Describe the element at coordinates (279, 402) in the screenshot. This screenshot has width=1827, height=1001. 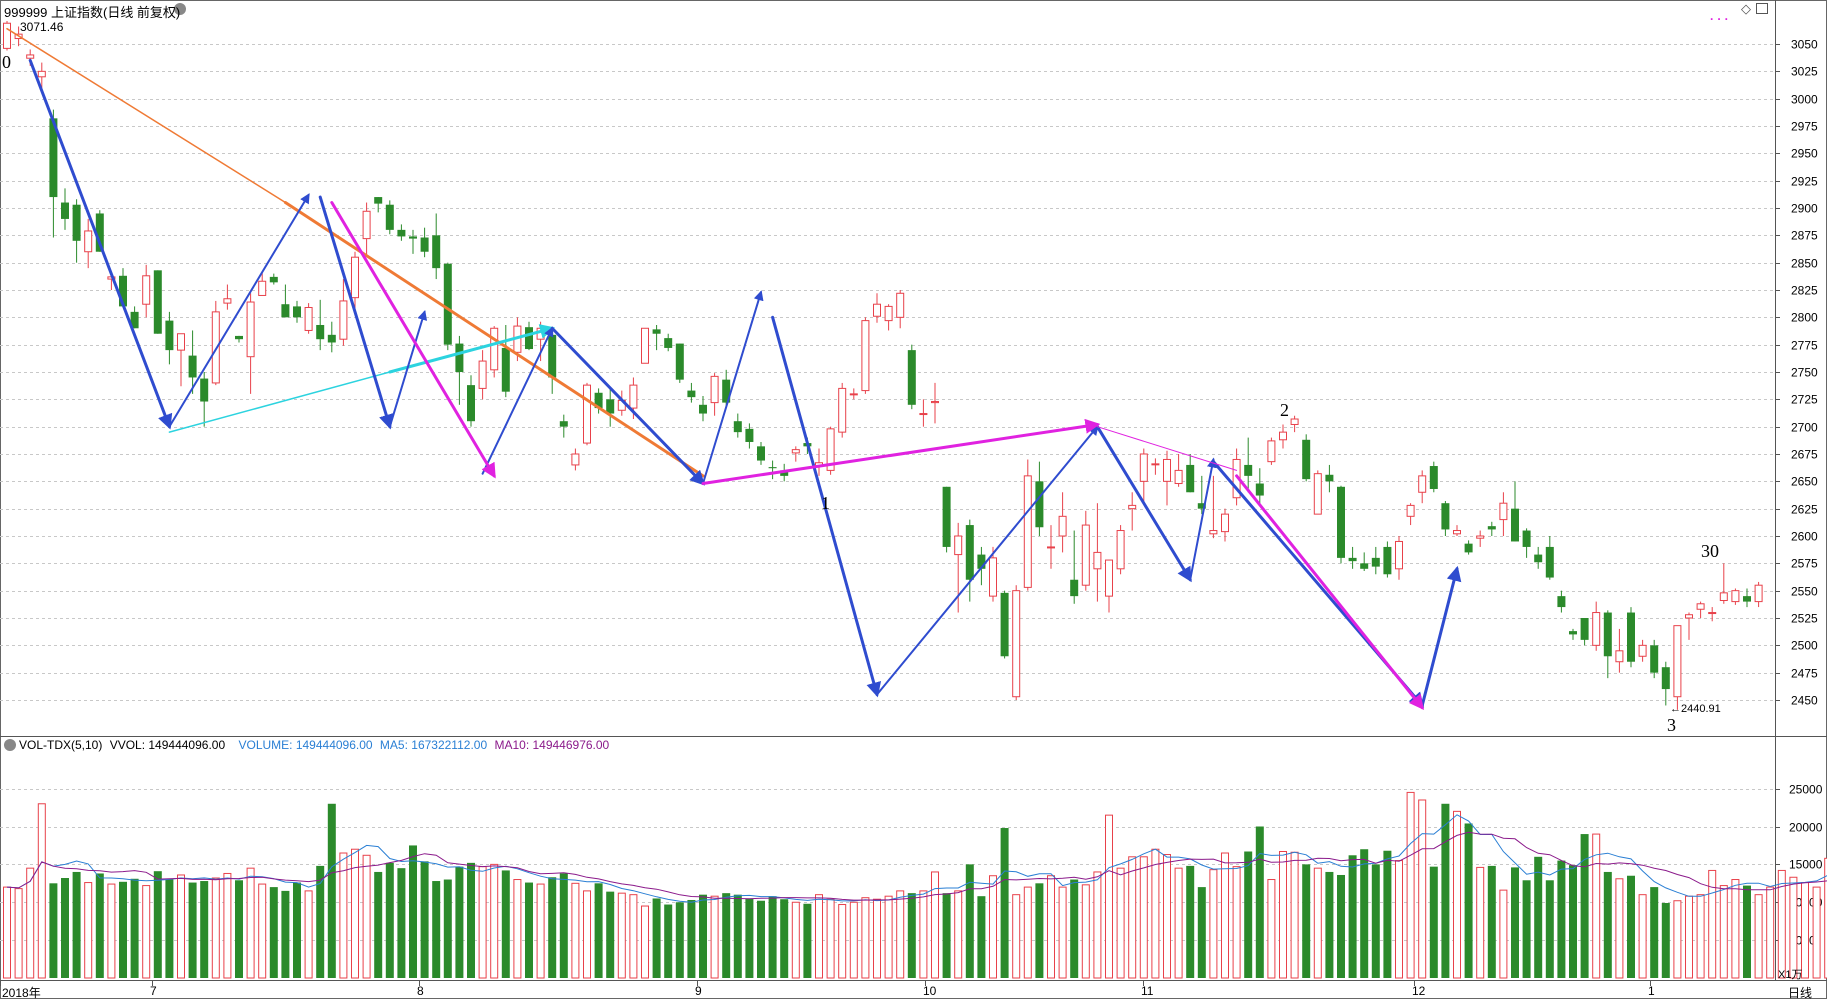
I see `cyan-trendline` at that location.